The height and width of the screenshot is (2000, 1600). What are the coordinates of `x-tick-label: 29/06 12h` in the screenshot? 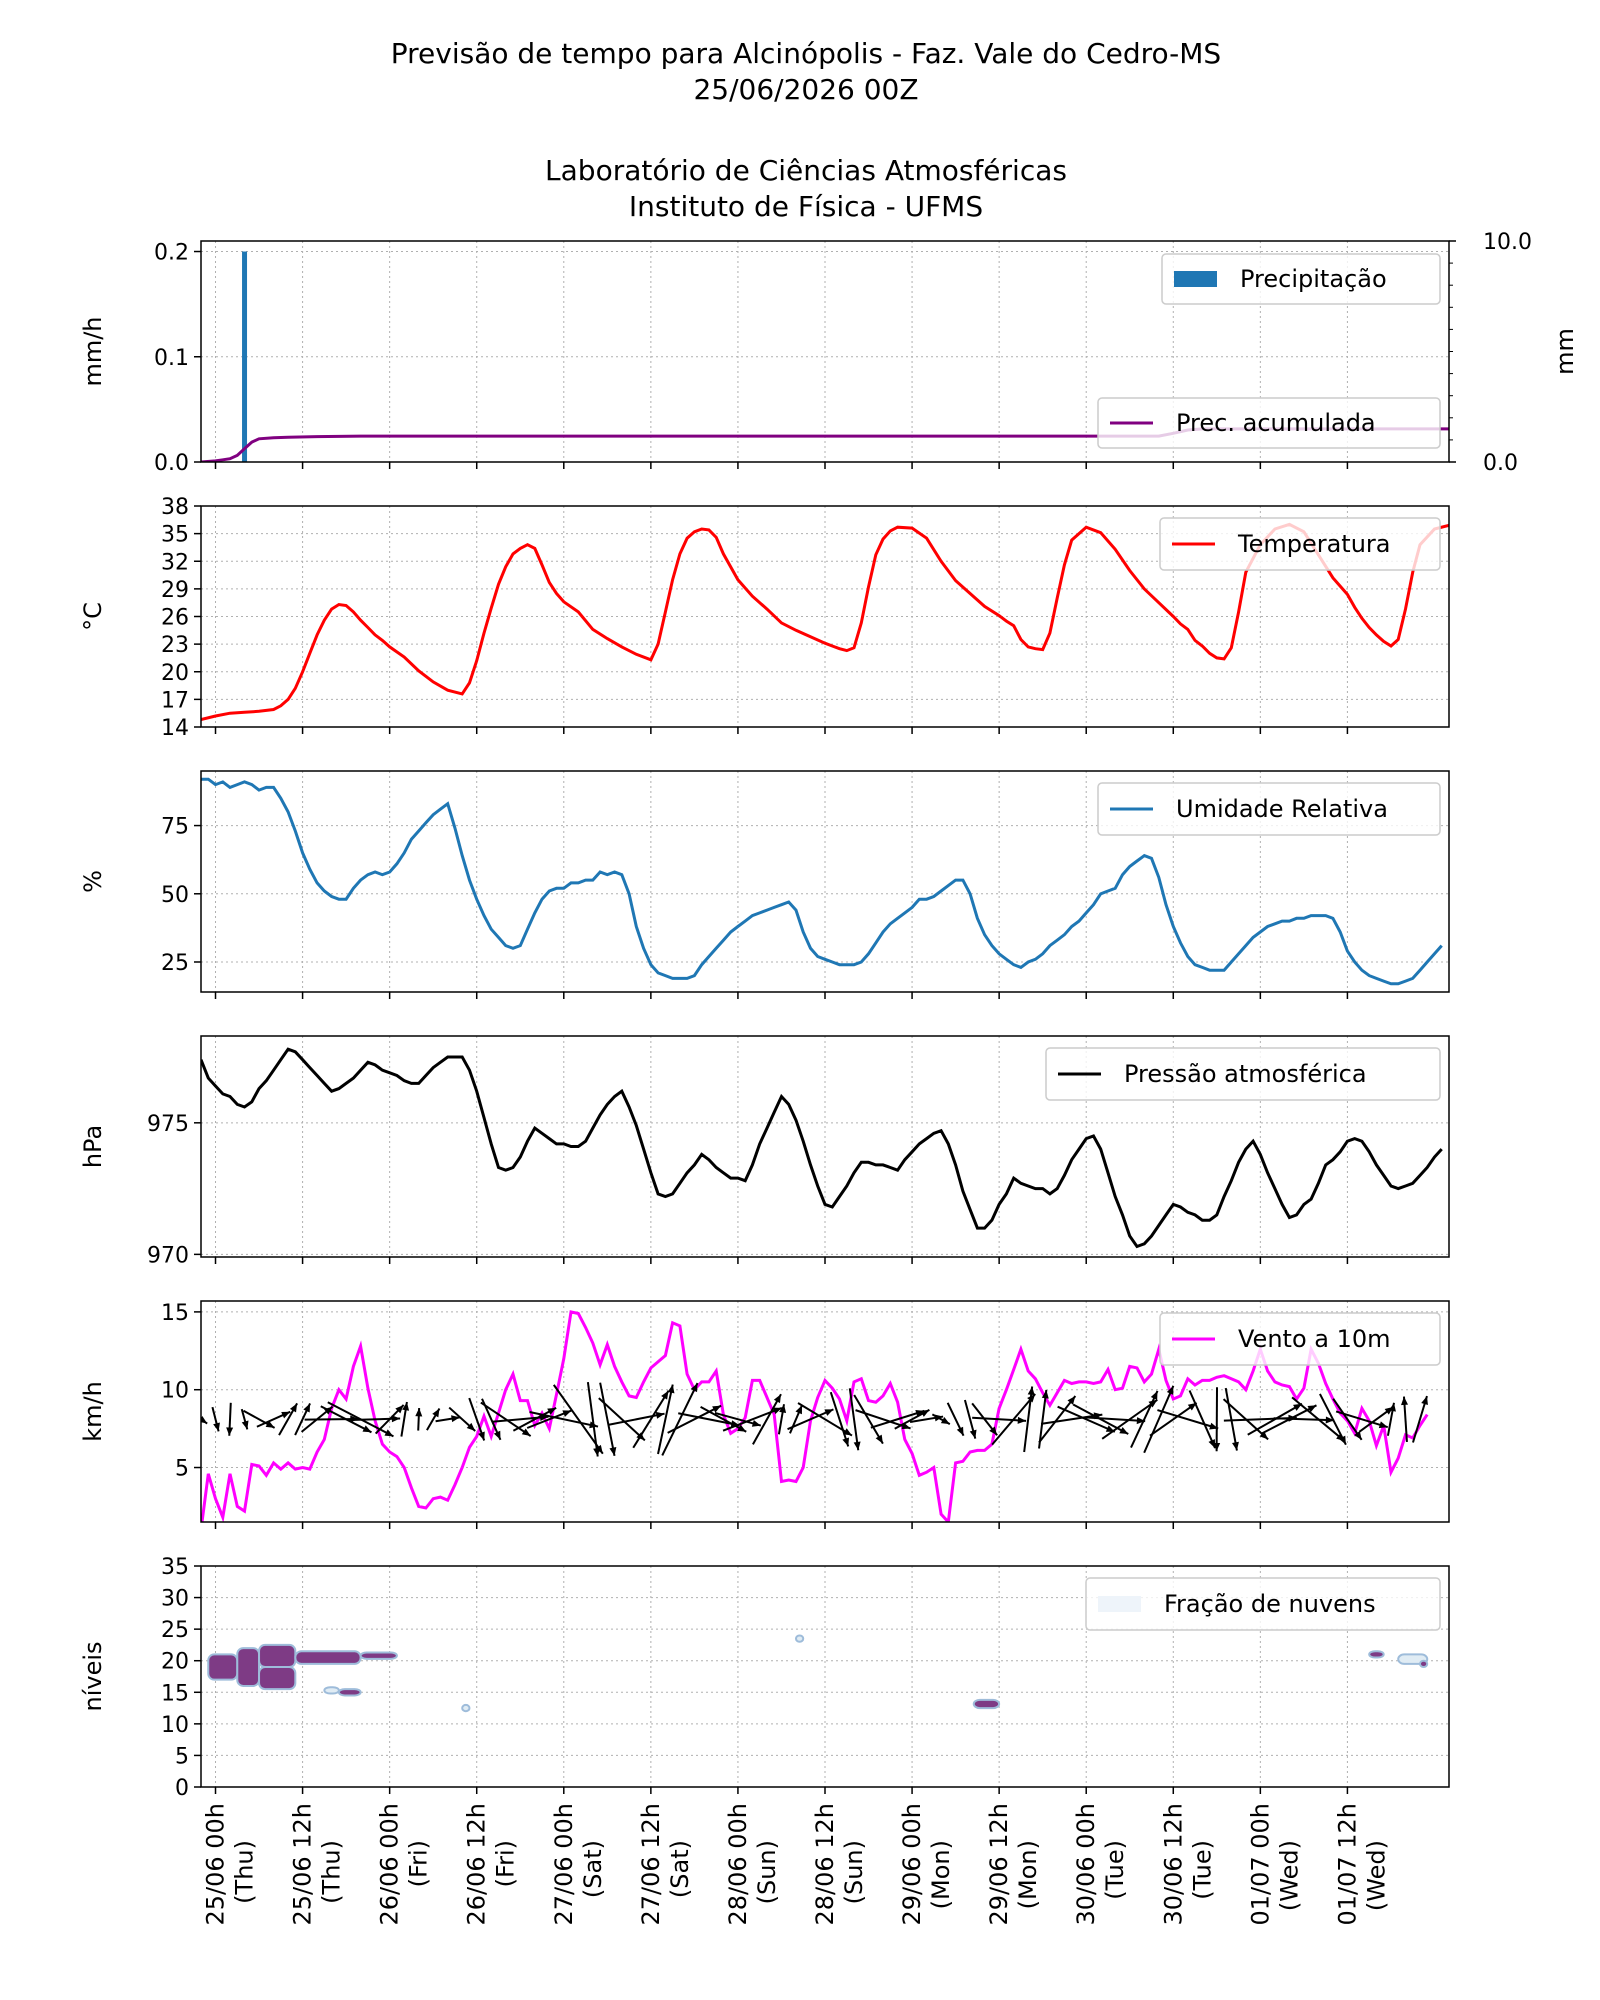 It's located at (999, 1864).